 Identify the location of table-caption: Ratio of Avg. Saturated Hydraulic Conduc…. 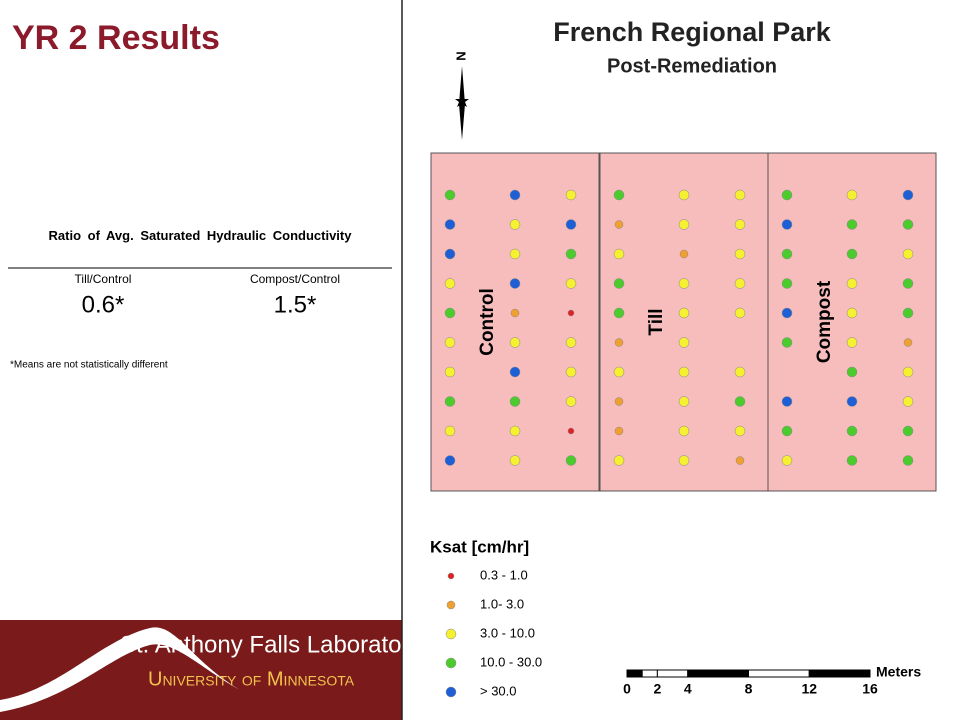
(200, 235).